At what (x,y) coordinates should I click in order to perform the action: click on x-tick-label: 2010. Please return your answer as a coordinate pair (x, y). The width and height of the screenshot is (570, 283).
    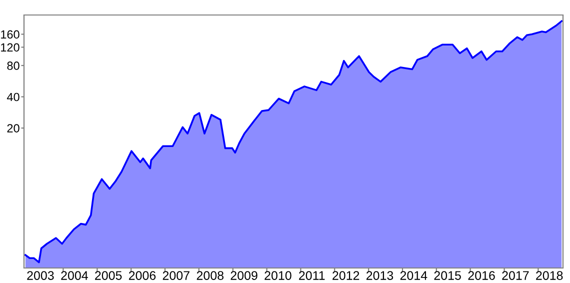
    Looking at the image, I should click on (278, 275).